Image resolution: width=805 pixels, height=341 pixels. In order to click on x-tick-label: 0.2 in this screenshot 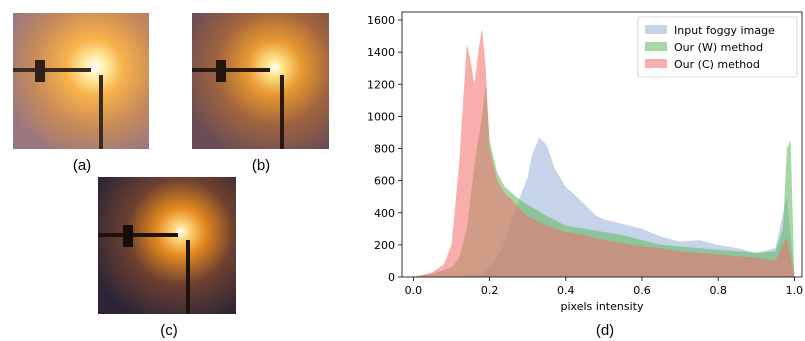, I will do `click(490, 290)`.